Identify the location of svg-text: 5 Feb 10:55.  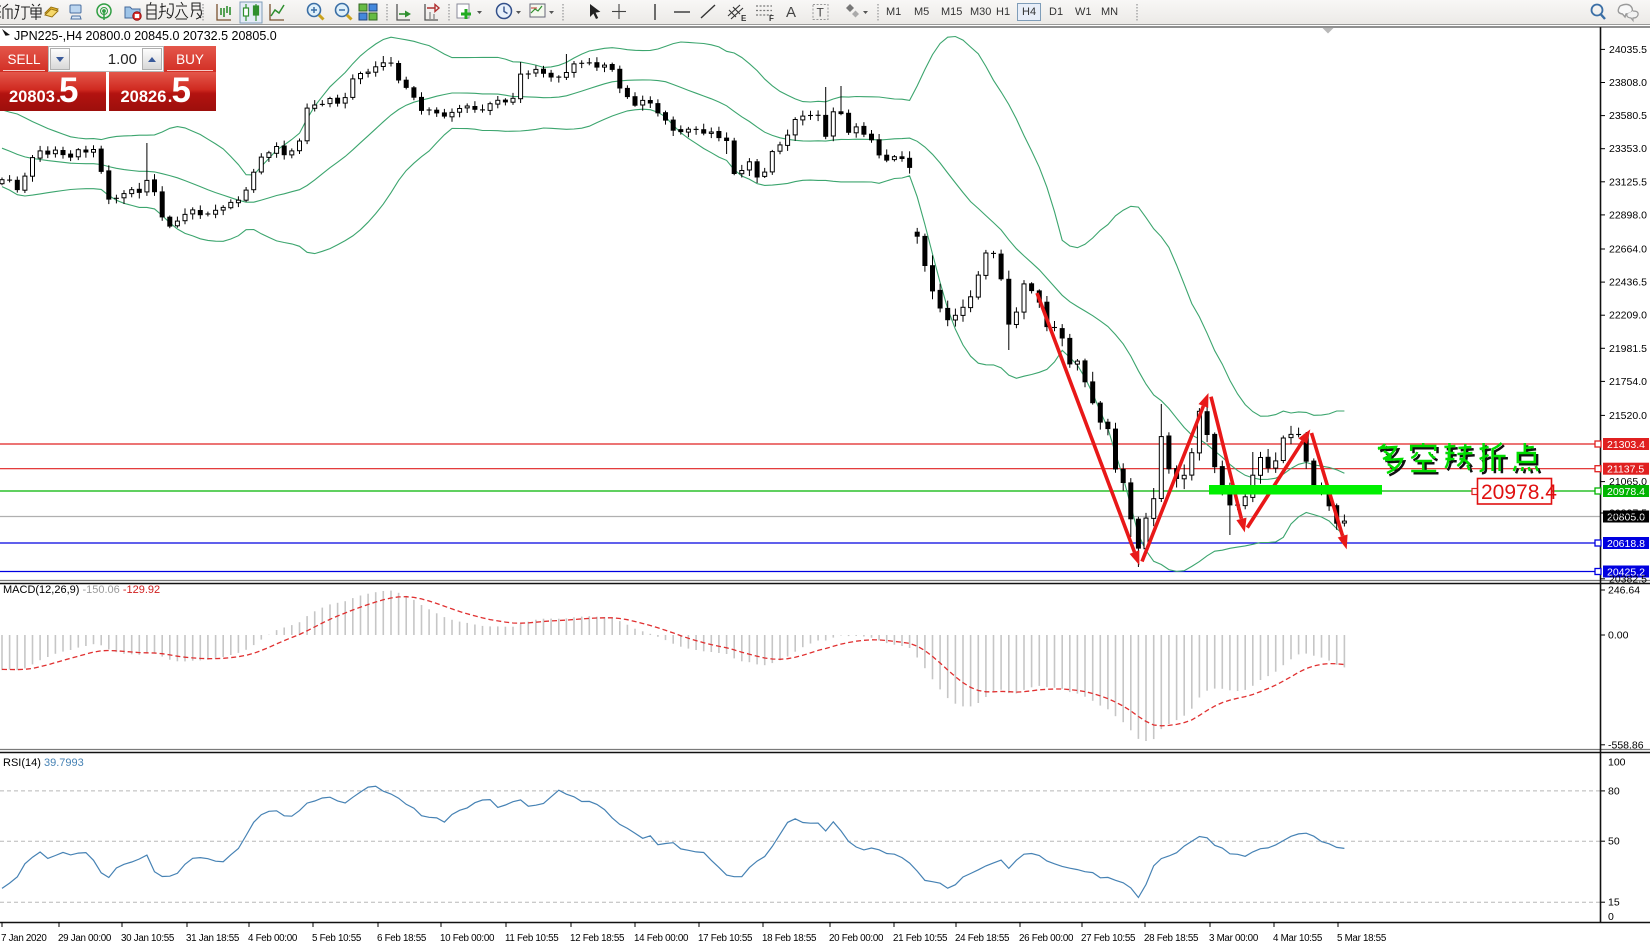
(337, 938).